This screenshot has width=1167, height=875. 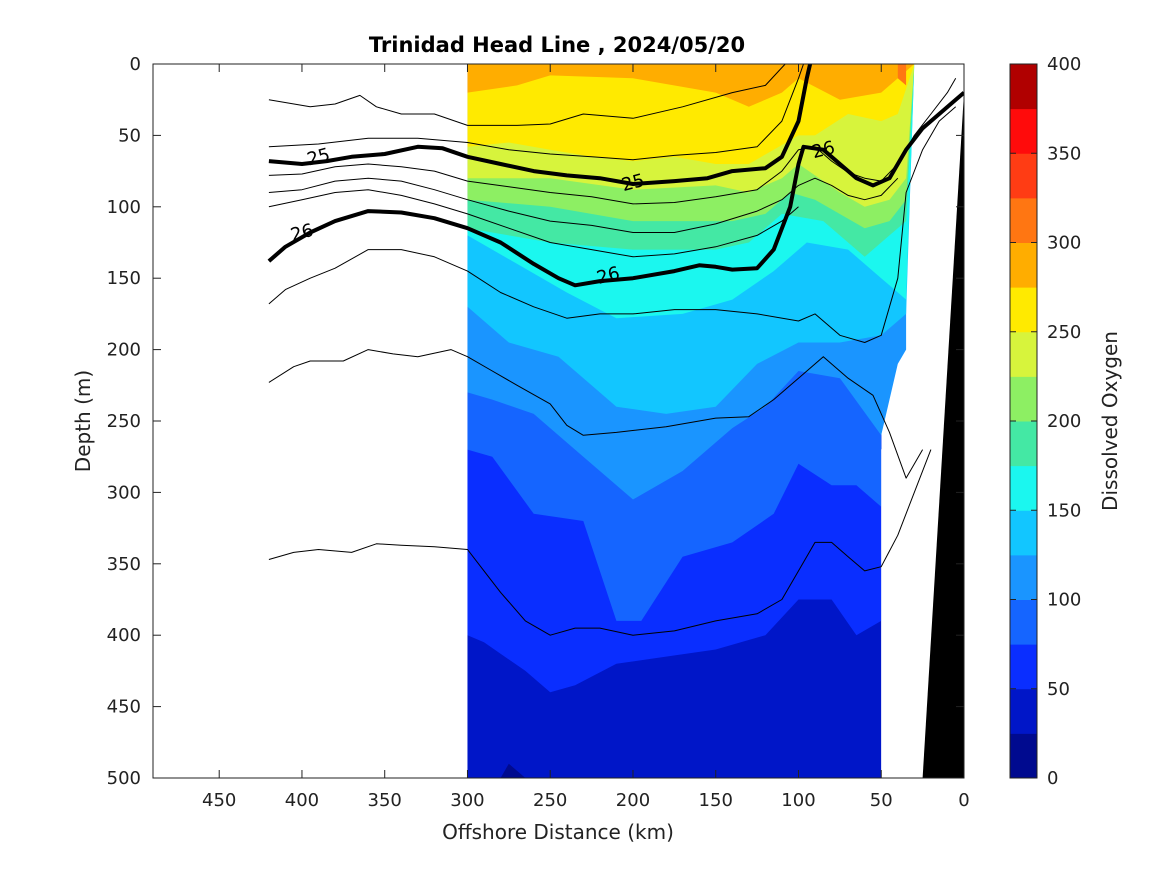 What do you see at coordinates (124, 635) in the screenshot?
I see `y-tick-label: 400` at bounding box center [124, 635].